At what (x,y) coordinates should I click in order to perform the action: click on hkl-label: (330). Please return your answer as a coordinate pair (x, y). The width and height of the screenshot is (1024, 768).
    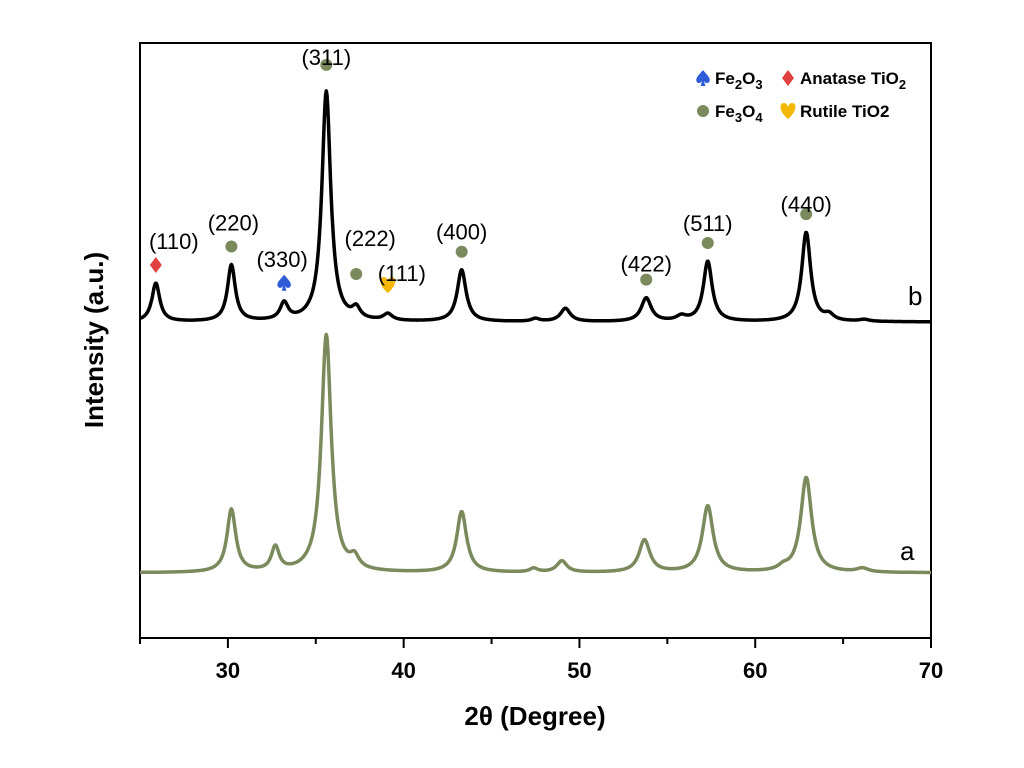
    Looking at the image, I should click on (281, 259).